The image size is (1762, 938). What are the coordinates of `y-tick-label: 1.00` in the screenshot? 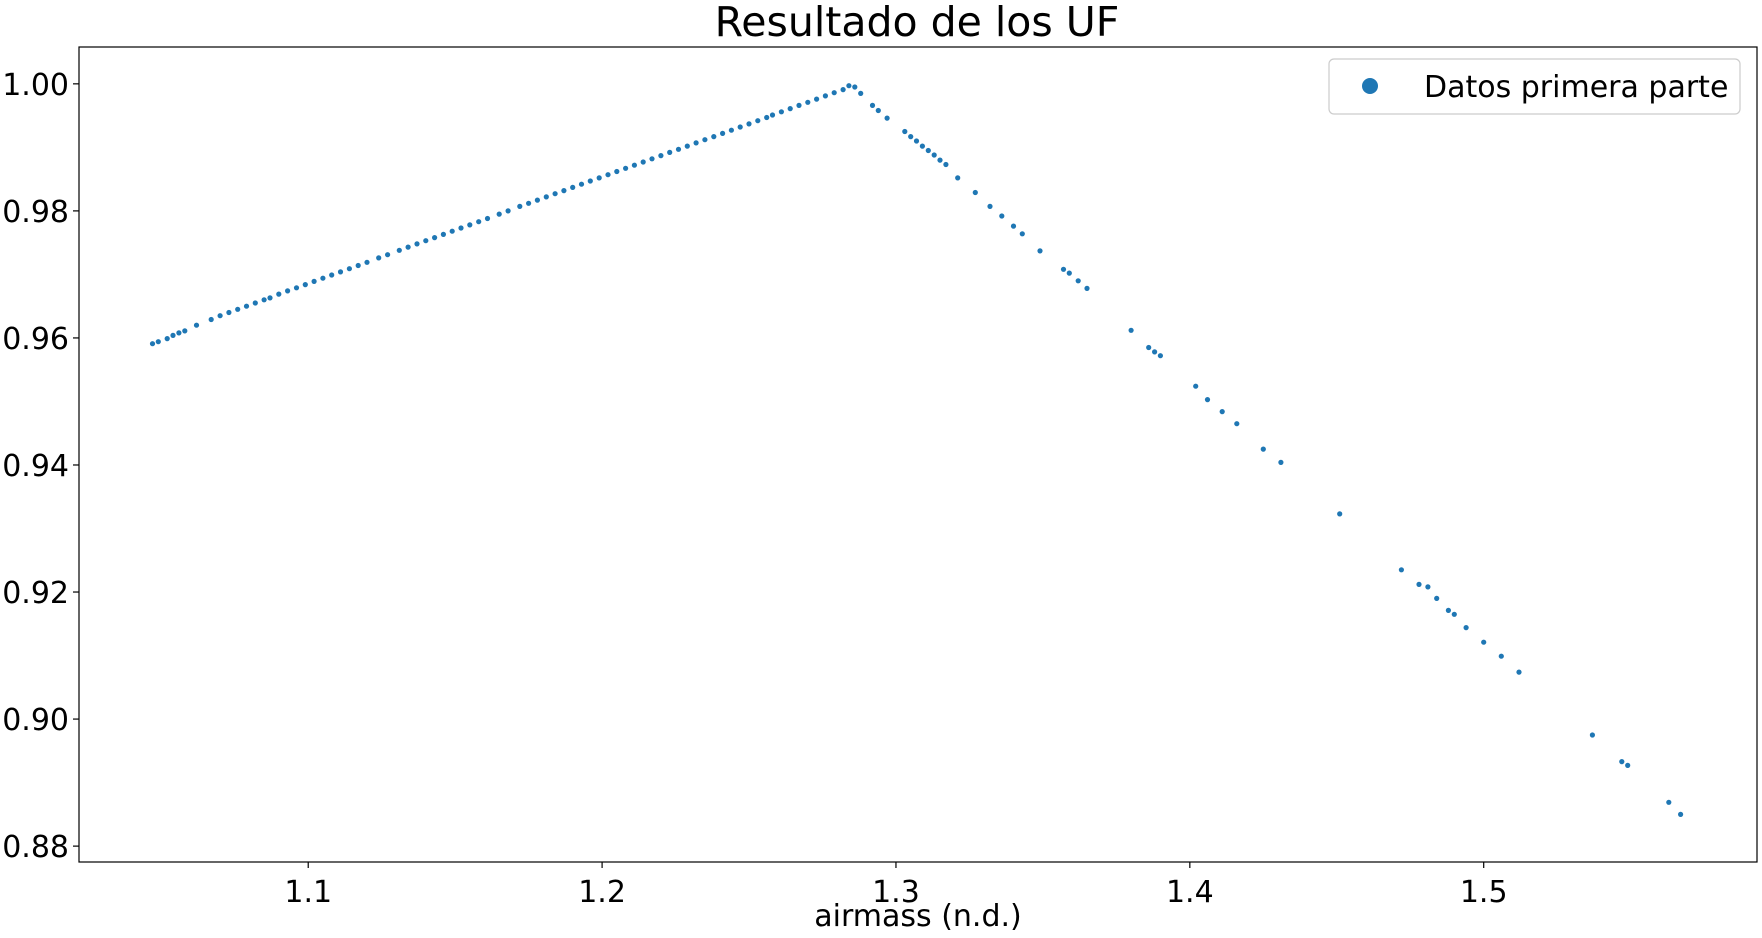 It's located at (35, 85).